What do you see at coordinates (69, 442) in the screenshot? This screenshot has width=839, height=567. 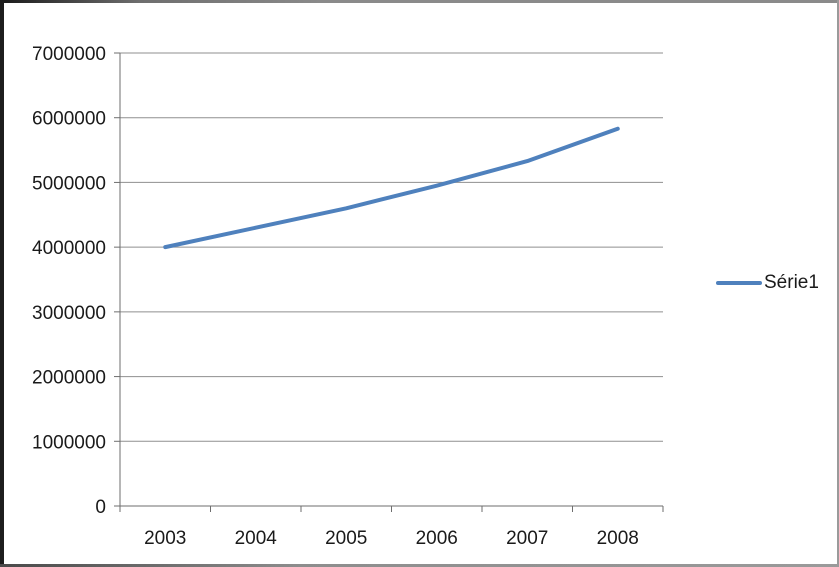 I see `y-tick-label: 1000000` at bounding box center [69, 442].